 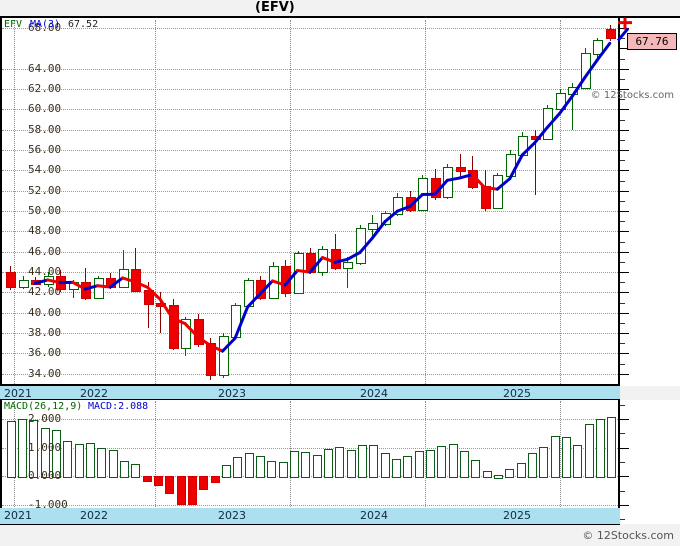 What do you see at coordinates (622, 433) in the screenshot?
I see `macd-y-tick-minor` at bounding box center [622, 433].